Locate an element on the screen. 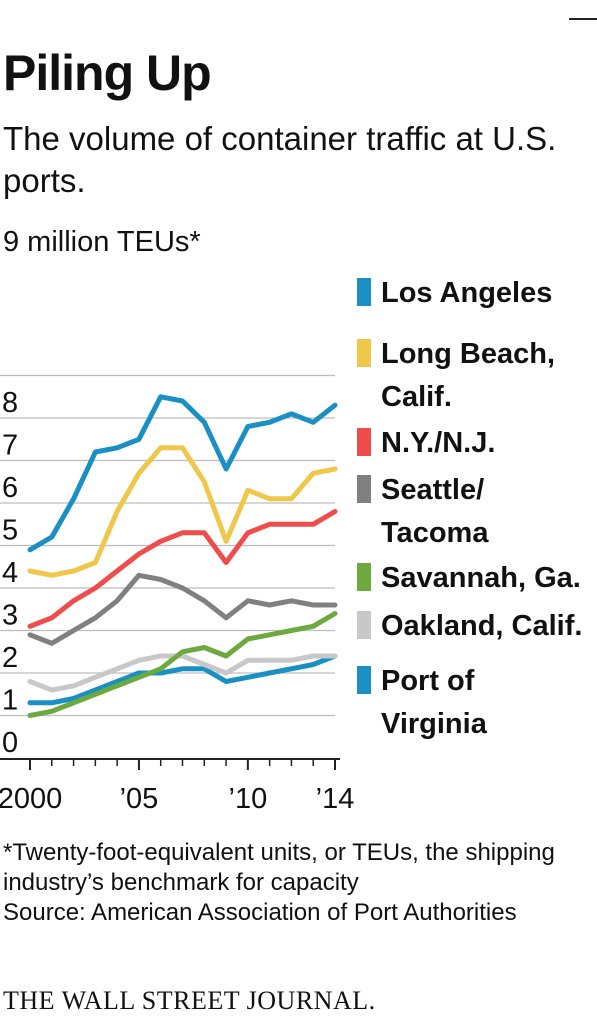 Image resolution: width=597 pixels, height=1024 pixels. series-line-port-of-virginia is located at coordinates (182, 679).